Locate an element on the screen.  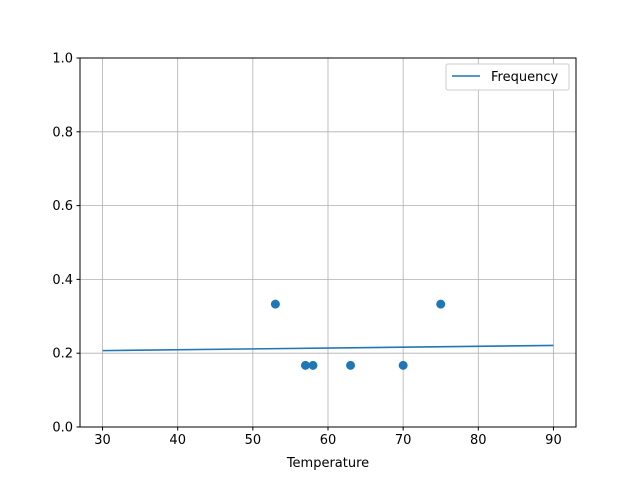
y-tick-label: 1.0 is located at coordinates (62, 59).